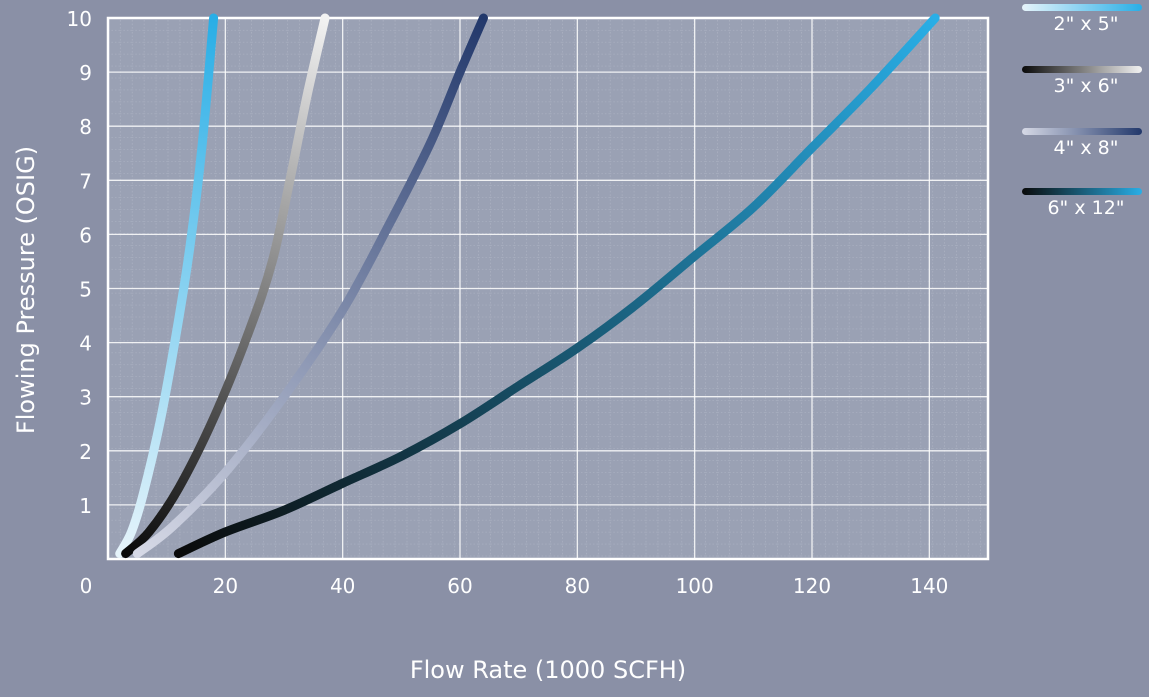  Describe the element at coordinates (929, 586) in the screenshot. I see `x-tick-label: 140` at that location.